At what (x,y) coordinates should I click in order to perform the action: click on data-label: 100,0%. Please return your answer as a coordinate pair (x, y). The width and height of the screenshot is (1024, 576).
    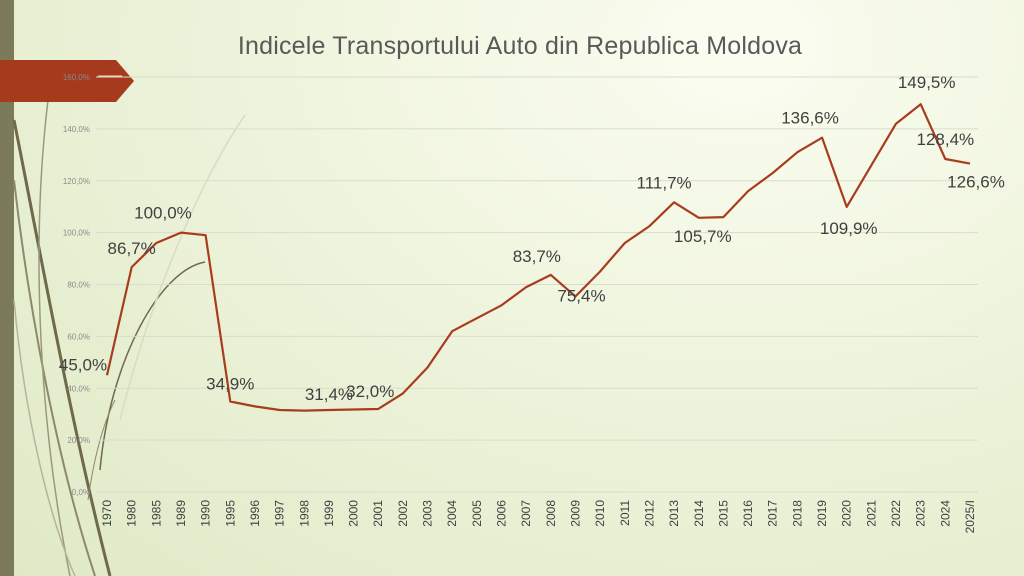
    Looking at the image, I should click on (163, 213).